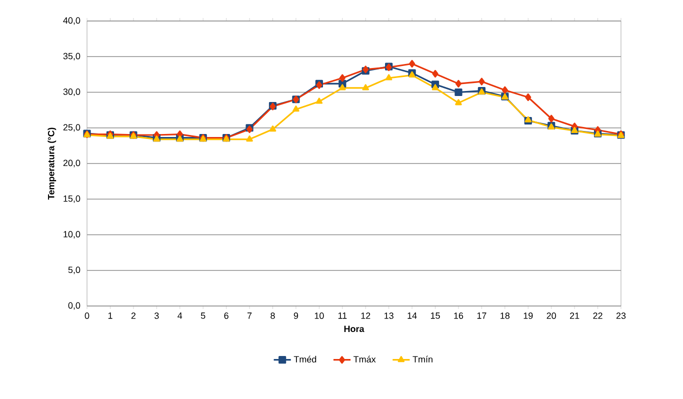 The width and height of the screenshot is (683, 399). Describe the element at coordinates (180, 315) in the screenshot. I see `x-tick-label: 4` at that location.